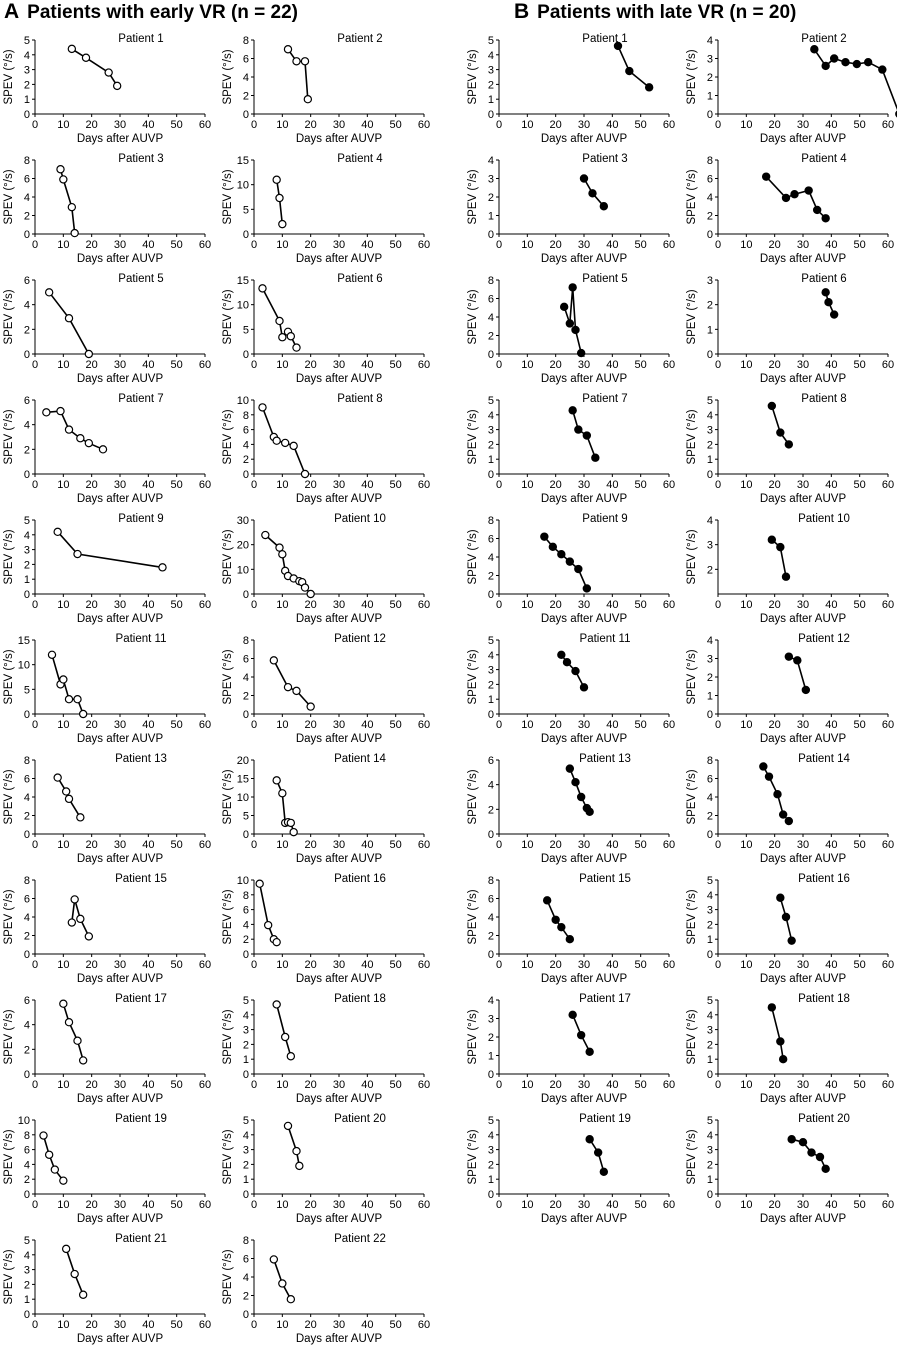 This screenshot has width=897, height=1350. Describe the element at coordinates (35, 485) in the screenshot. I see `panel-a-patient-7-x-tick-label: 0` at that location.